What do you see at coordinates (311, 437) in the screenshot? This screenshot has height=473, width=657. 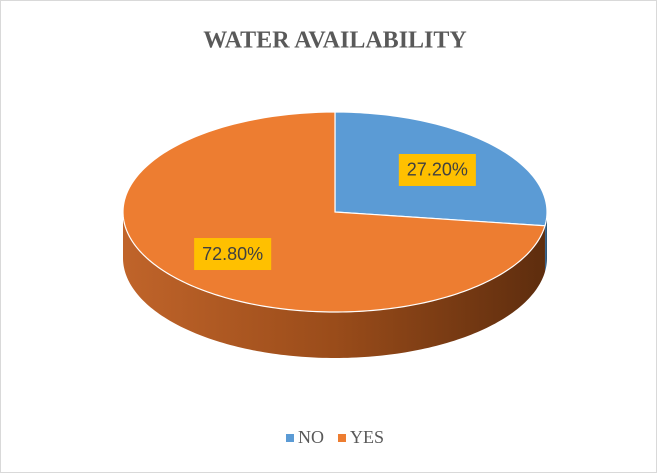 I see `legend-label: NO` at bounding box center [311, 437].